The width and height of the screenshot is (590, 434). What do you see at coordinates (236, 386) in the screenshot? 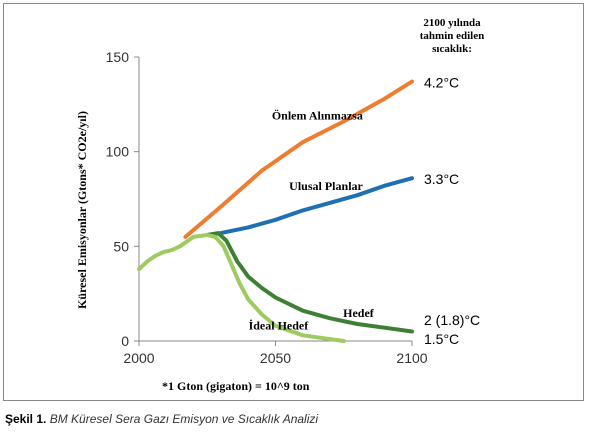
I see `footnote: *1 Gton (gigaton) = 10^9 ton` at bounding box center [236, 386].